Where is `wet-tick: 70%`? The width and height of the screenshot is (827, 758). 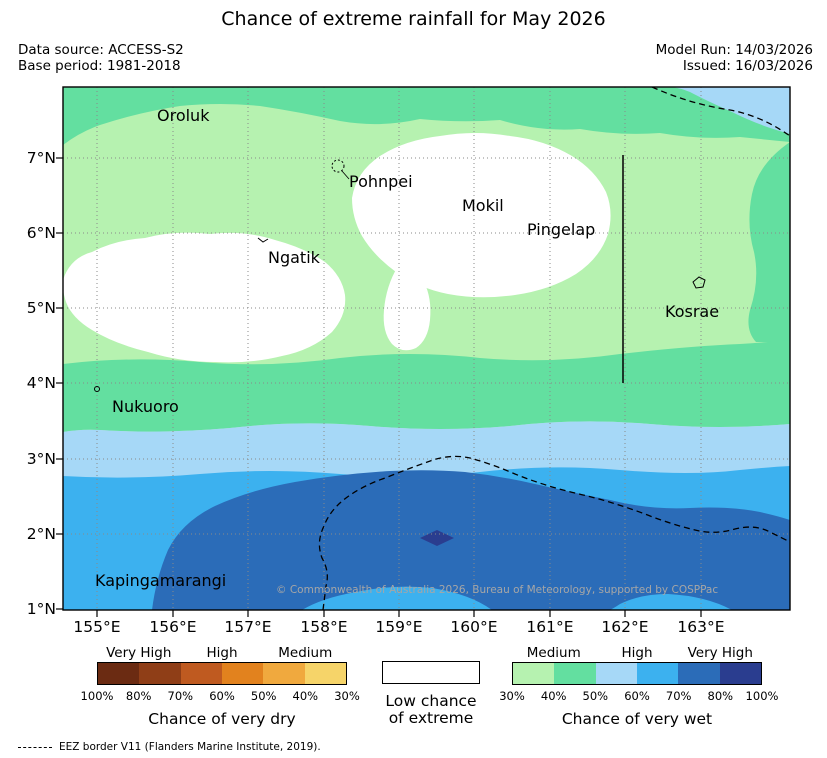
wet-tick: 70% is located at coordinates (678, 696).